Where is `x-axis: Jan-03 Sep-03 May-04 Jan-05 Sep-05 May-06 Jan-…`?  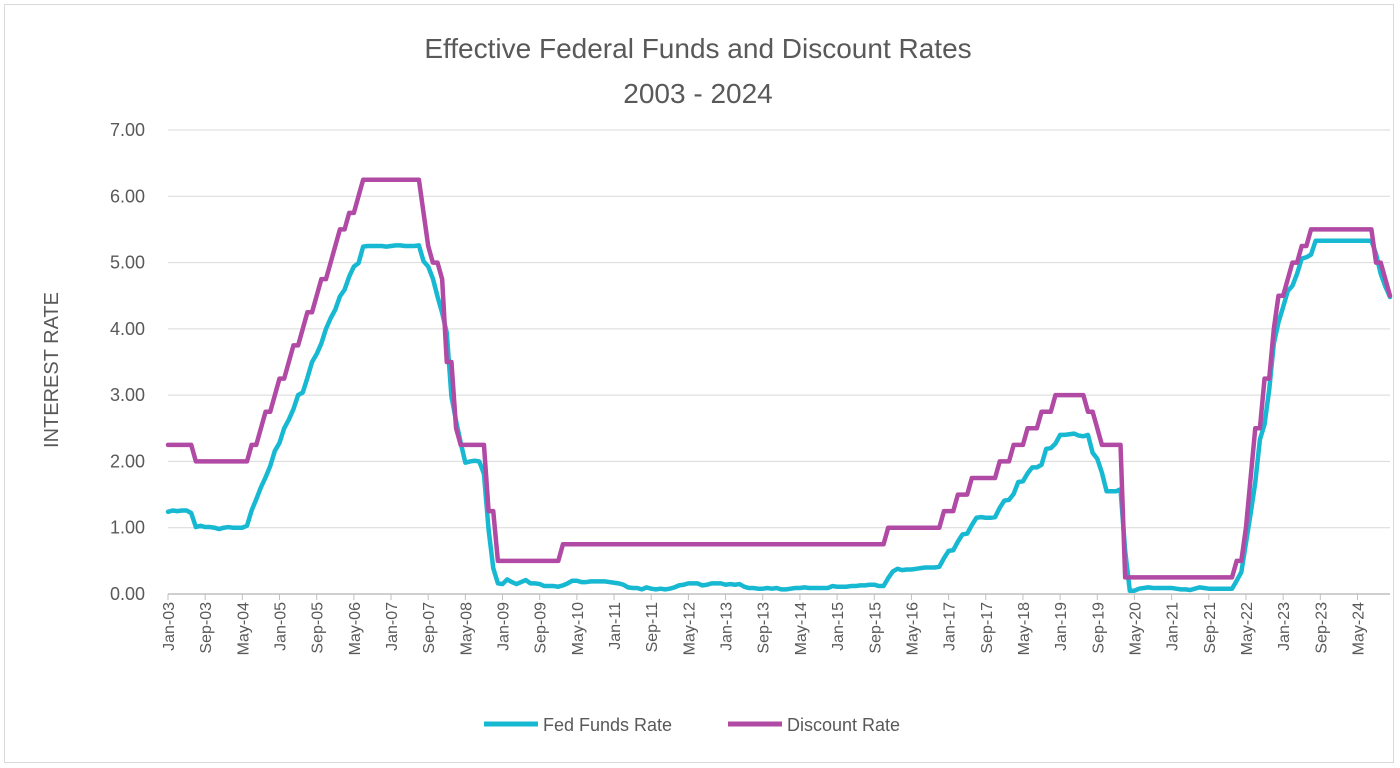 x-axis: Jan-03 Sep-03 May-04 Jan-05 Sep-05 May-06 Jan-… is located at coordinates (775, 624).